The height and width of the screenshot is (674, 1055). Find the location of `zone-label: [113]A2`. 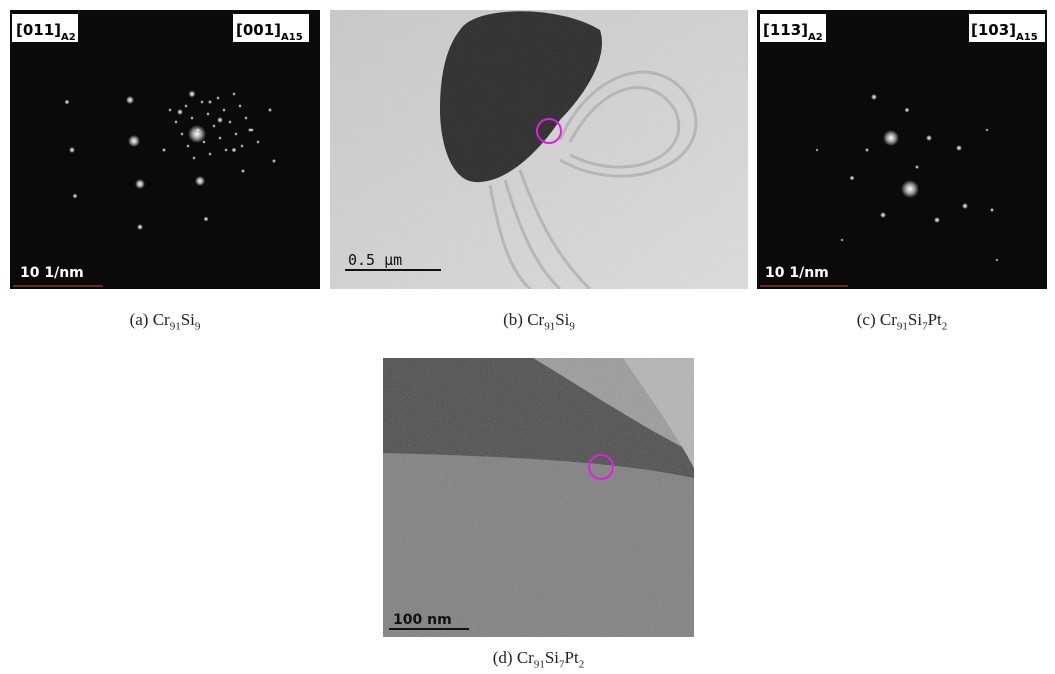

zone-label: [113]A2 is located at coordinates (793, 32).